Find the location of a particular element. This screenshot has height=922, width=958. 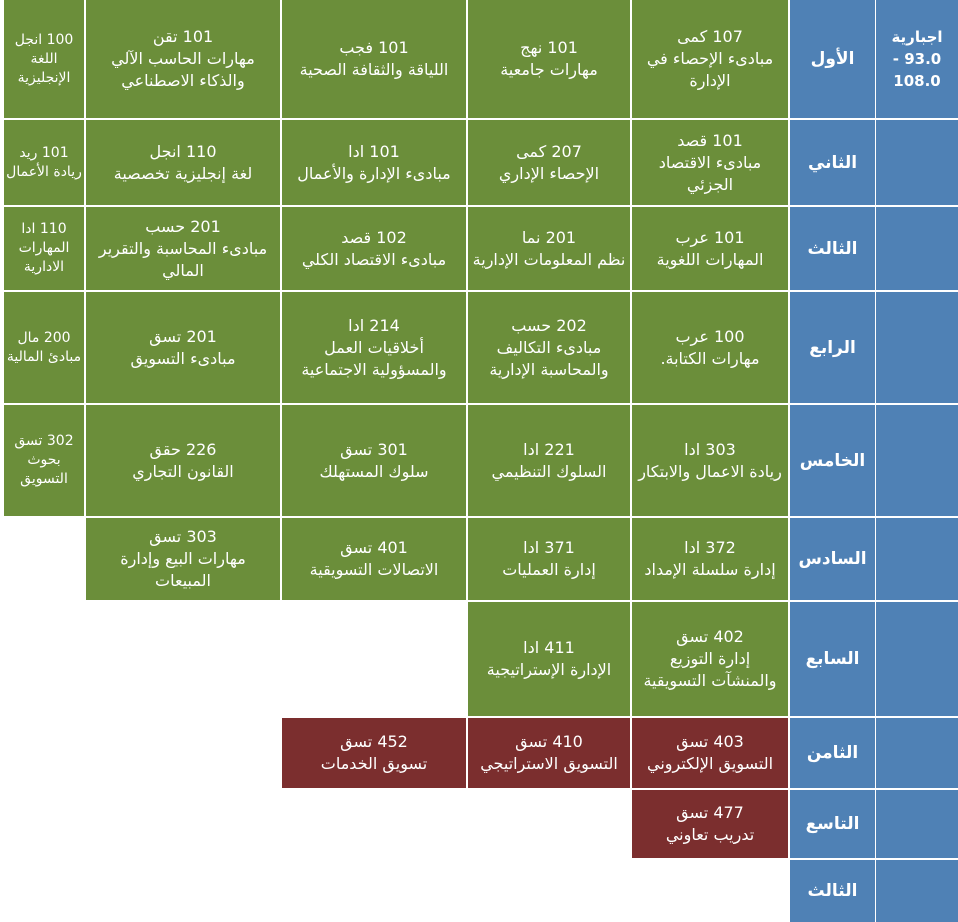

course-name: مهارات جامعية is located at coordinates (549, 69).